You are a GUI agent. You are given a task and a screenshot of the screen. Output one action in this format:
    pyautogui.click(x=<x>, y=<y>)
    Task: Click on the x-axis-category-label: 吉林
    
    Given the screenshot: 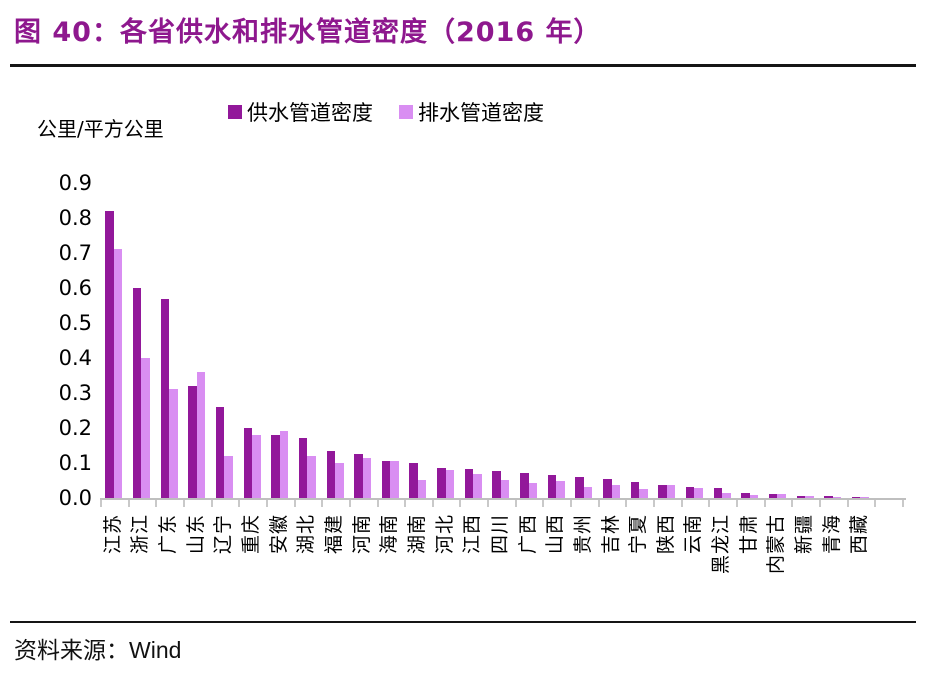 What is the action you would take?
    pyautogui.click(x=610, y=533)
    